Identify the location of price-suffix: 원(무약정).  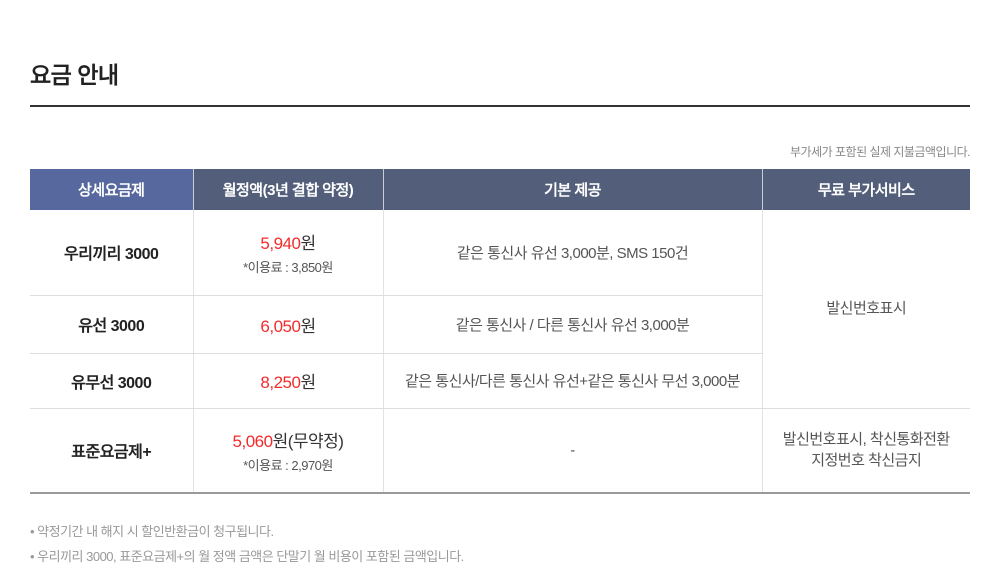
(308, 441).